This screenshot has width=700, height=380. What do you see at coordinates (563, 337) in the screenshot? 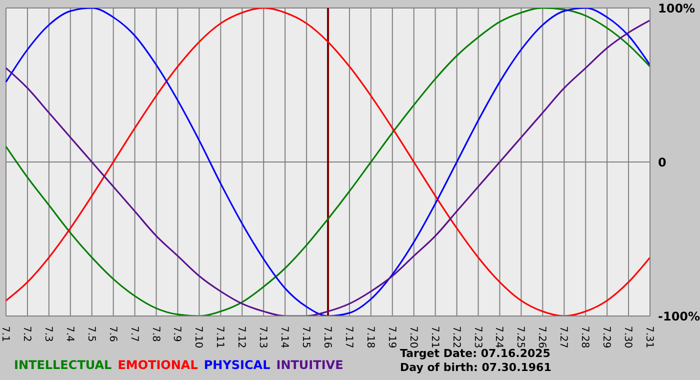
I see `x-tick-label: 7.27` at bounding box center [563, 337].